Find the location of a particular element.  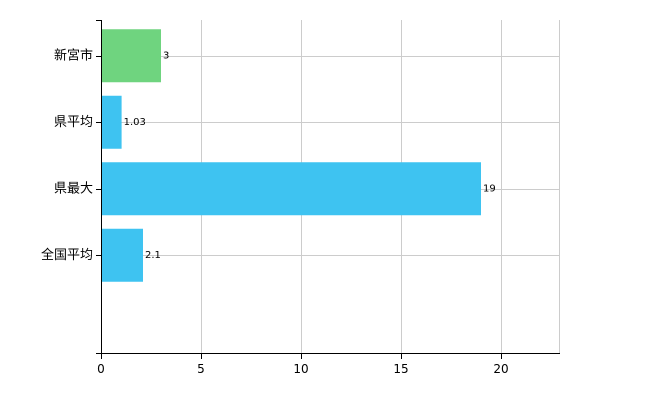

y-tick-label-0: 新宮市 is located at coordinates (73, 55).